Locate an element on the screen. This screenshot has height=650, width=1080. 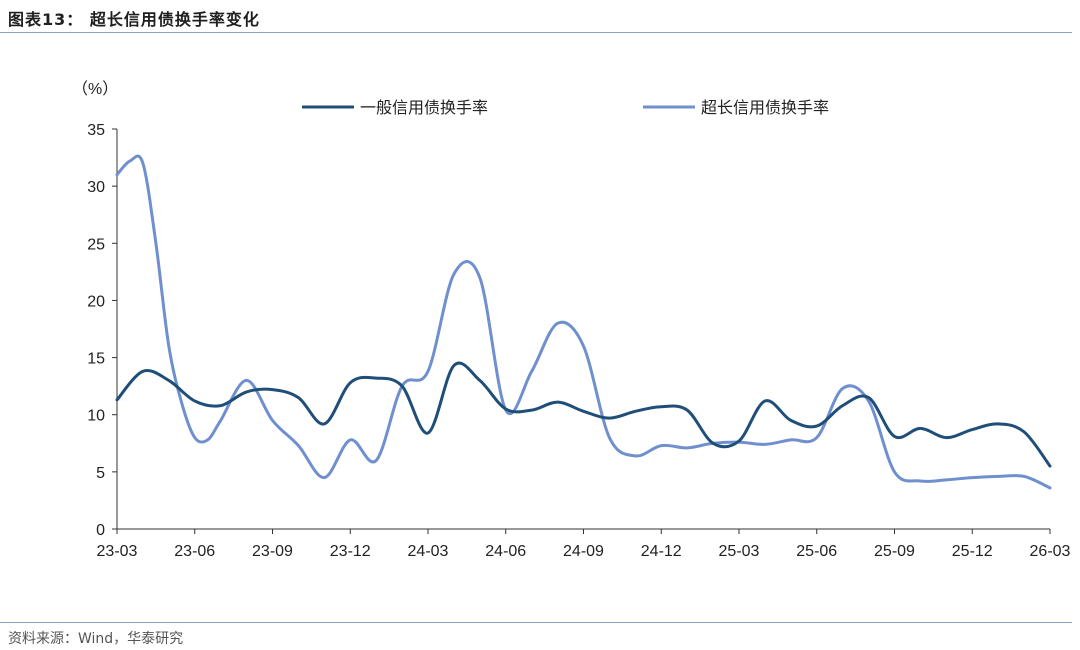
x-tick-label: 23-06 is located at coordinates (194, 551).